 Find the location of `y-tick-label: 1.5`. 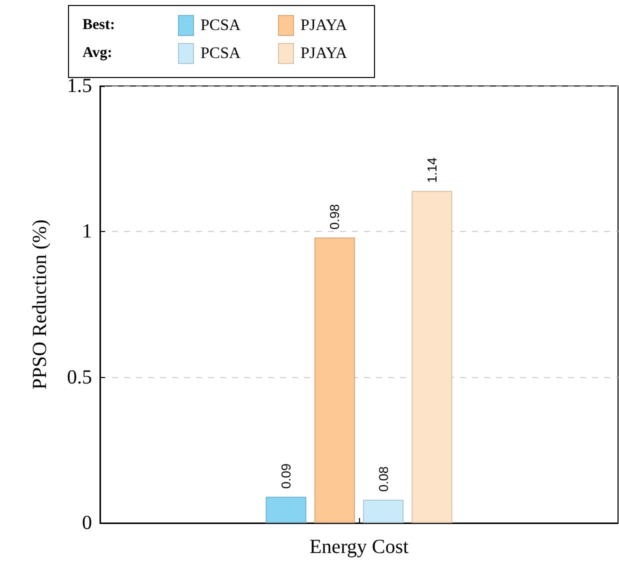

y-tick-label: 1.5 is located at coordinates (79, 86).